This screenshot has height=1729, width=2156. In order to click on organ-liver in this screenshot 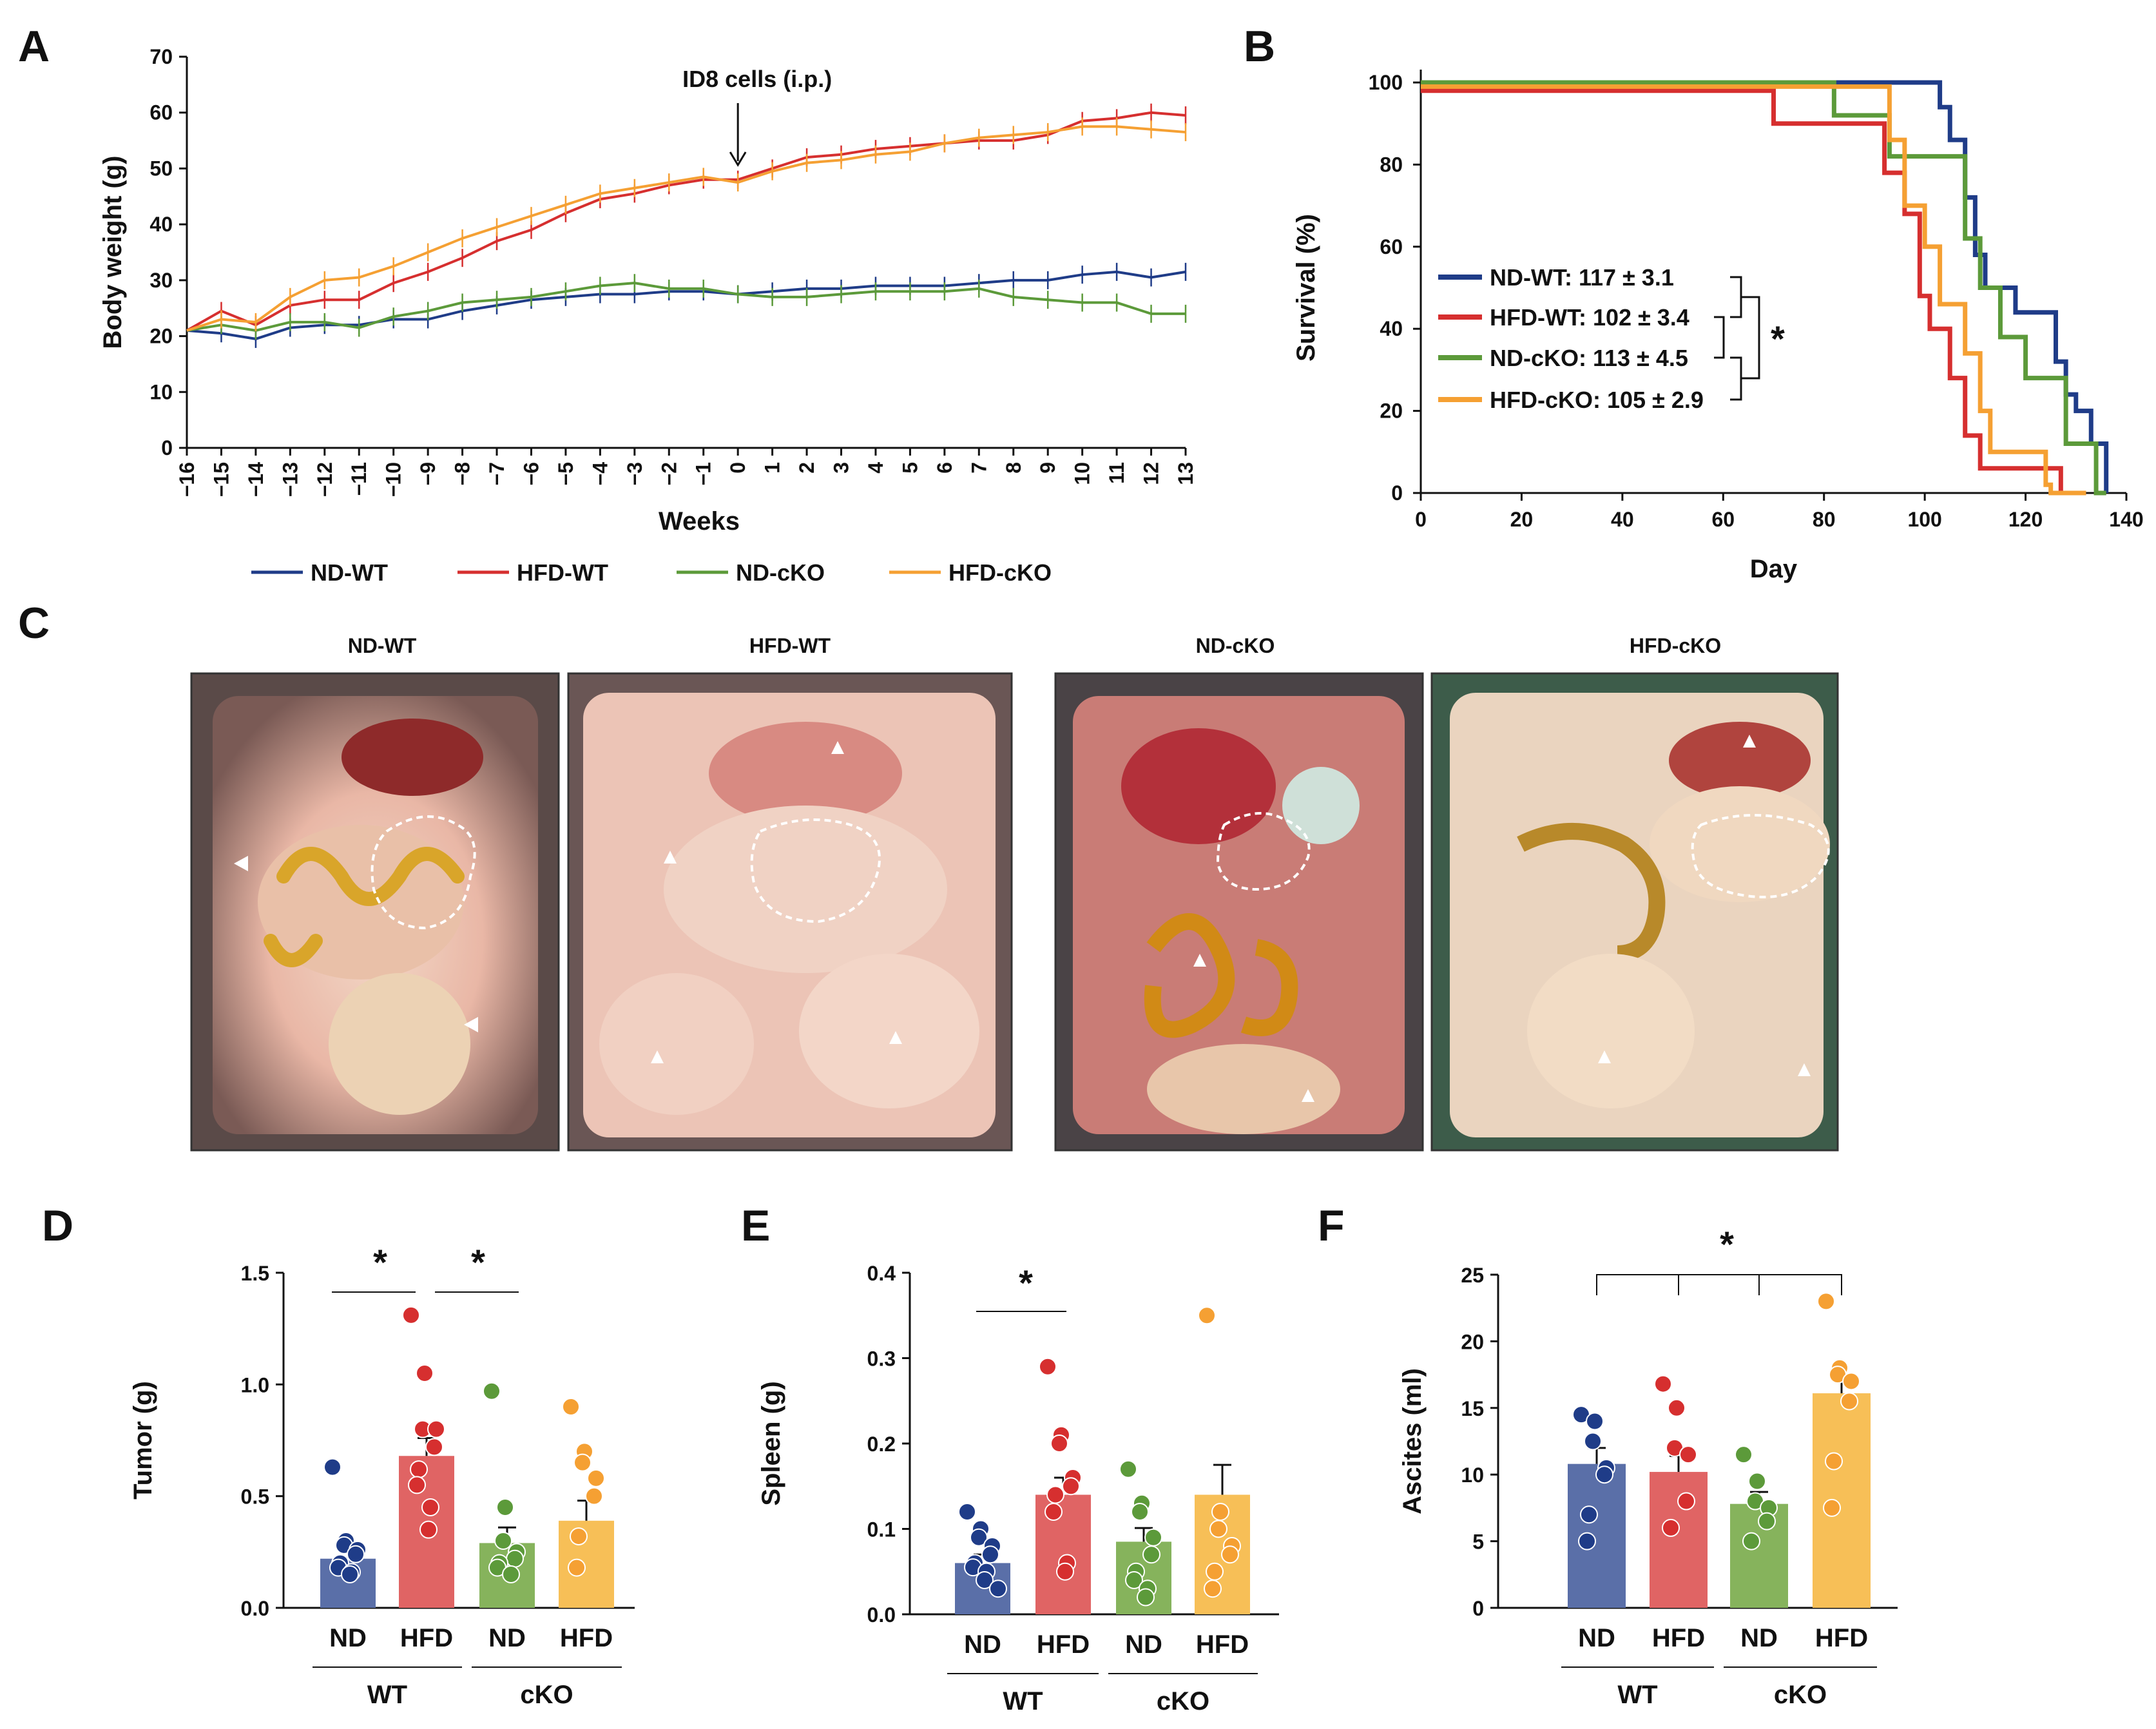, I will do `click(412, 757)`.